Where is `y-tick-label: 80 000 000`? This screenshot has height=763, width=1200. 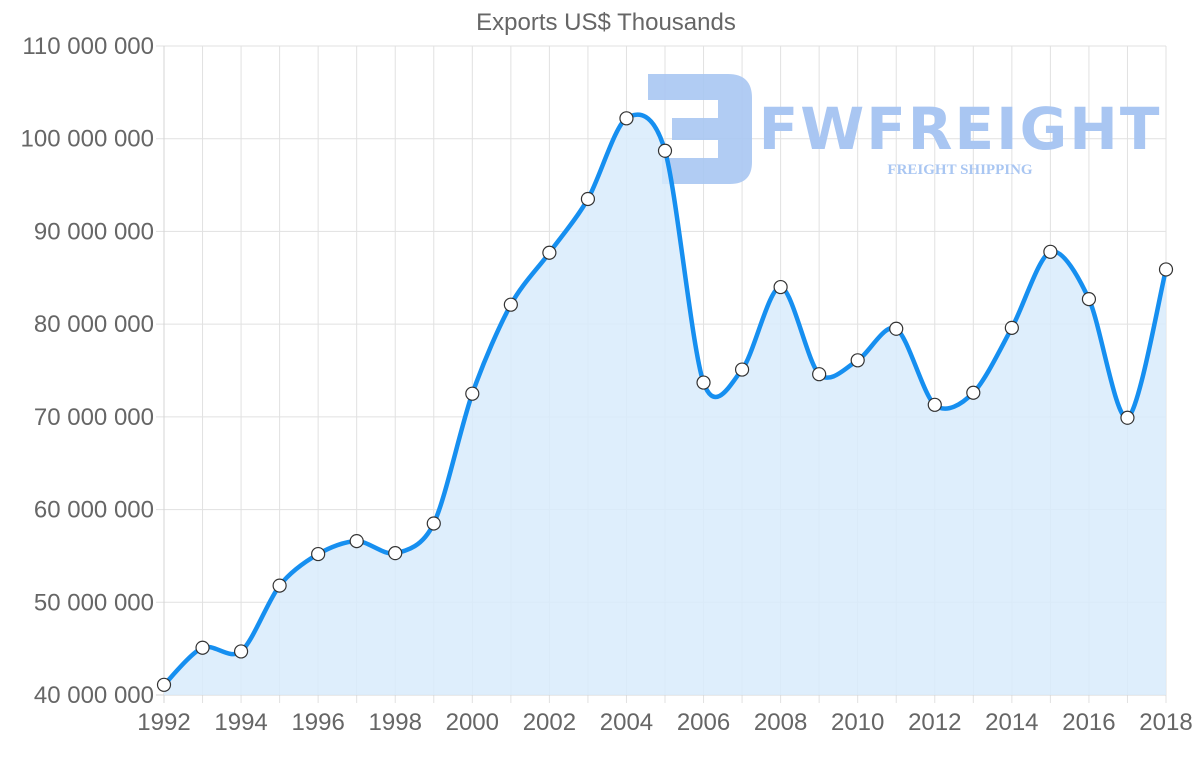 y-tick-label: 80 000 000 is located at coordinates (94, 324).